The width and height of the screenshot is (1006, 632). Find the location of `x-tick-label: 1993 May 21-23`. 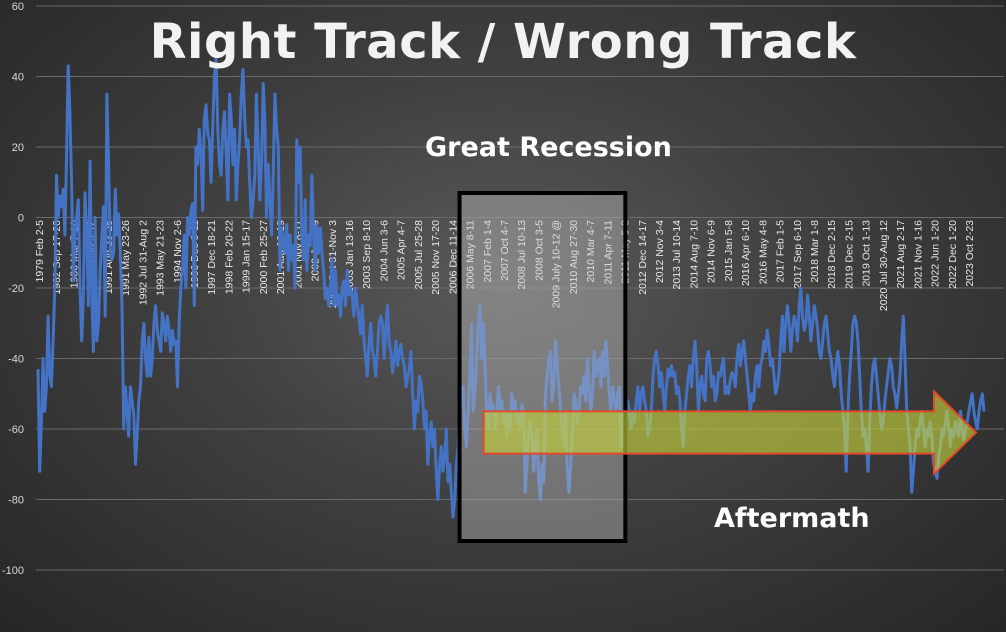

x-tick-label: 1993 May 21-23 is located at coordinates (161, 258).